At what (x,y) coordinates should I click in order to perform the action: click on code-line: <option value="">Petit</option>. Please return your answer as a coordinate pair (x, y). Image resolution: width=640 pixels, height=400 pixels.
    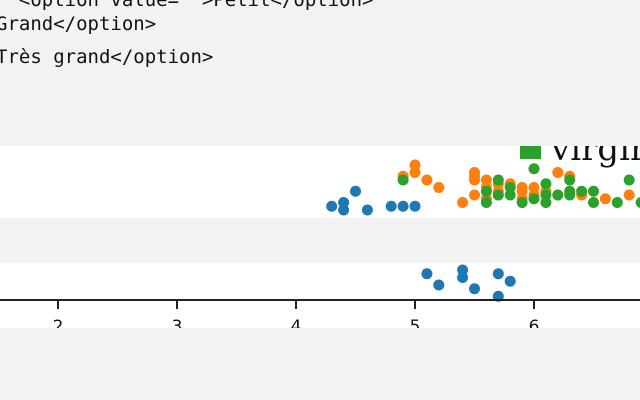
    Looking at the image, I should click on (187, 5).